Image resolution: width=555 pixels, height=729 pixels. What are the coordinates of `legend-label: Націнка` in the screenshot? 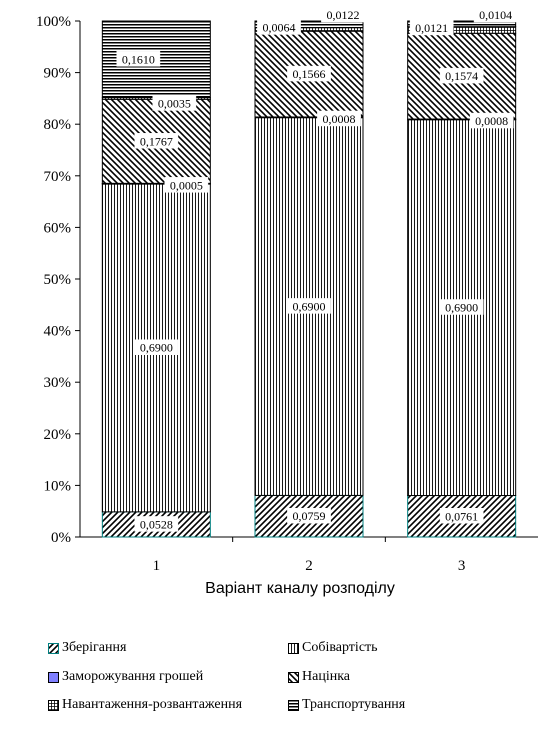 It's located at (326, 676).